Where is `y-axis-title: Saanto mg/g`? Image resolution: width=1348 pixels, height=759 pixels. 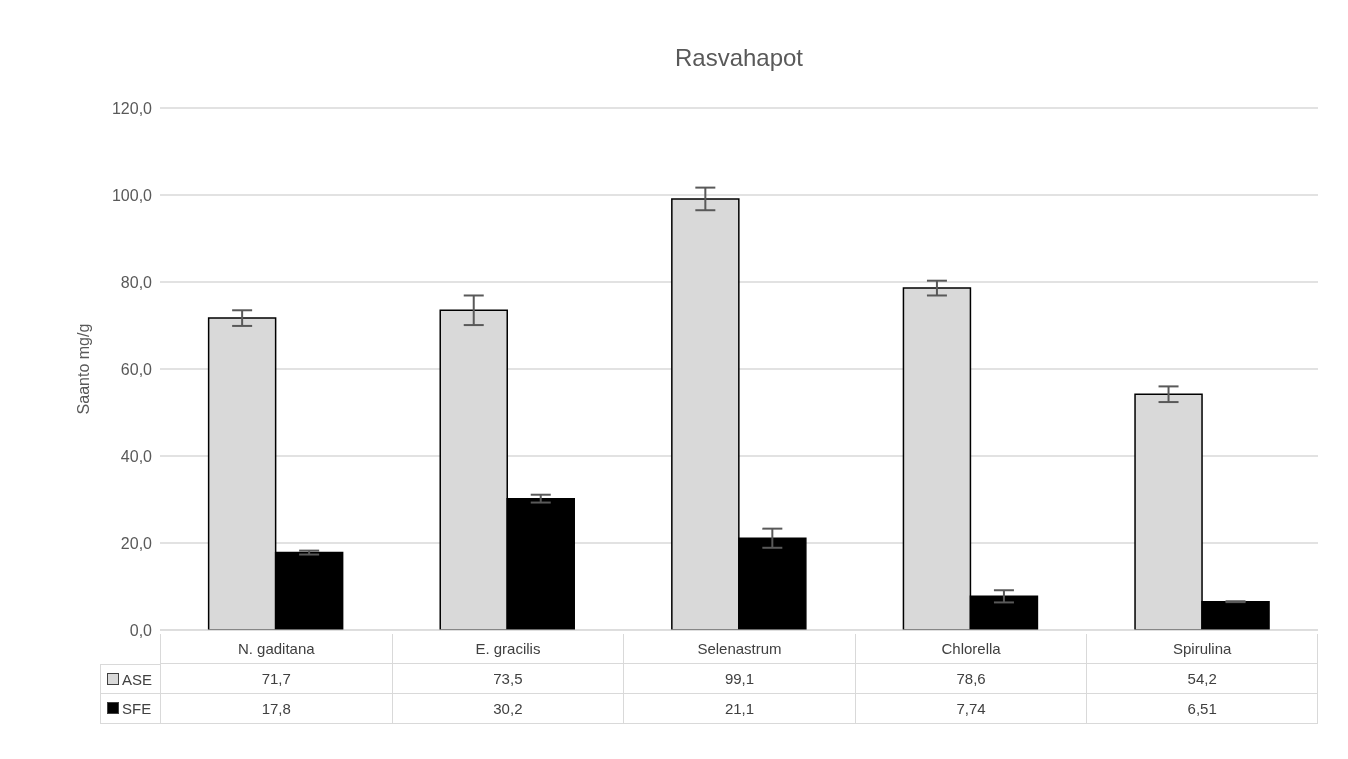 y-axis-title: Saanto mg/g is located at coordinates (83, 369).